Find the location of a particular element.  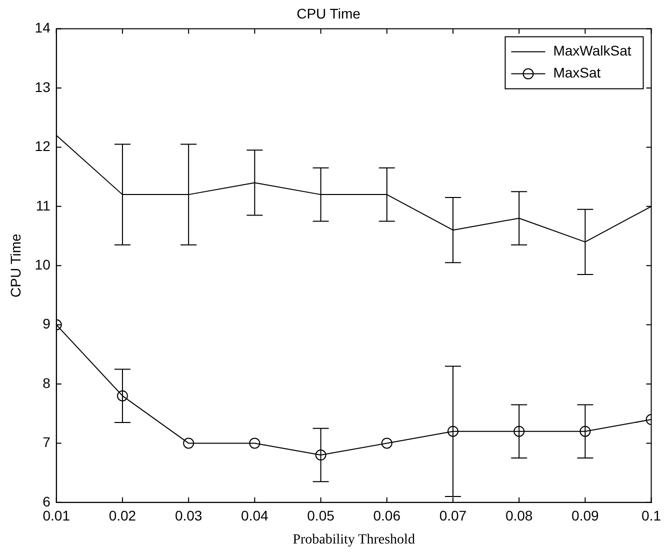

legend-label: MaxSat is located at coordinates (577, 72).